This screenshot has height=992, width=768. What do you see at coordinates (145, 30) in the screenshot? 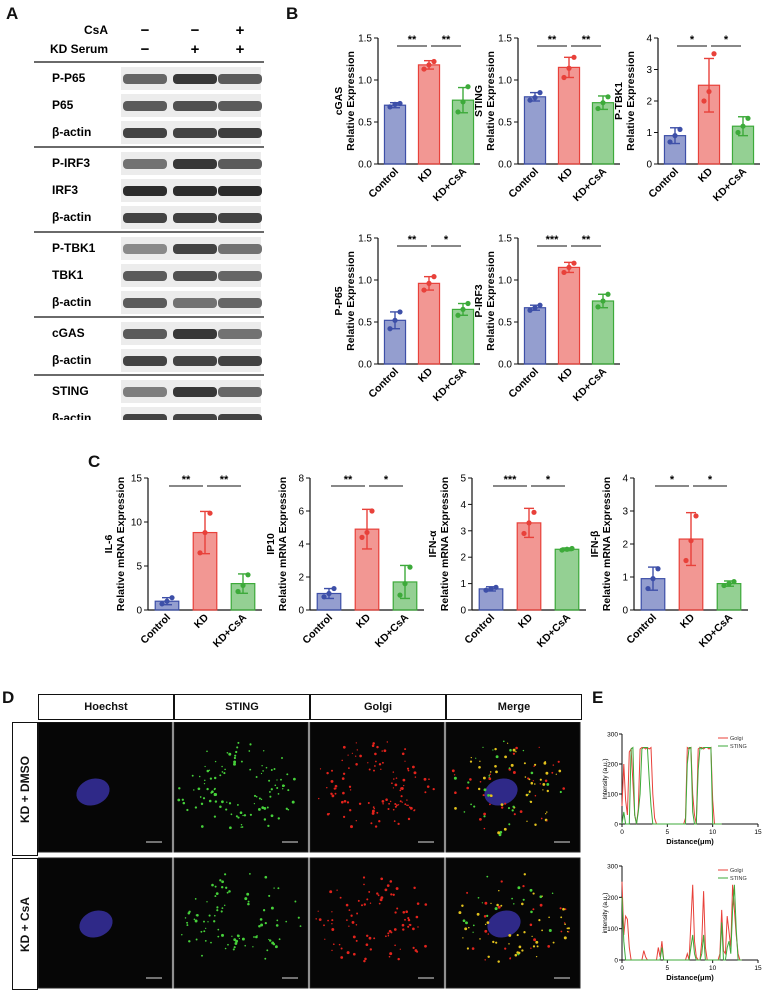
I see `blot-condition-sign: −` at bounding box center [145, 30].